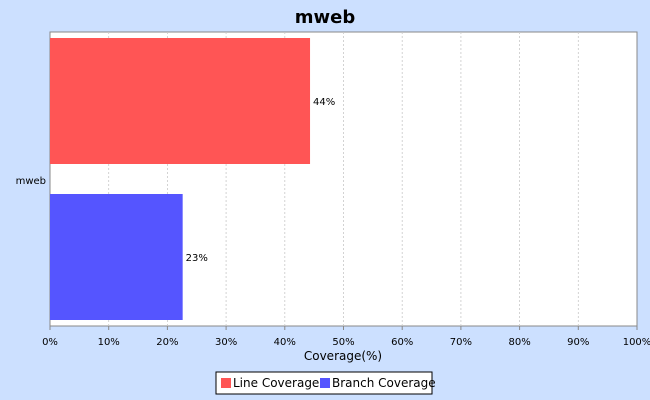  Describe the element at coordinates (636, 342) in the screenshot. I see `x-tick-label: 100%` at that location.